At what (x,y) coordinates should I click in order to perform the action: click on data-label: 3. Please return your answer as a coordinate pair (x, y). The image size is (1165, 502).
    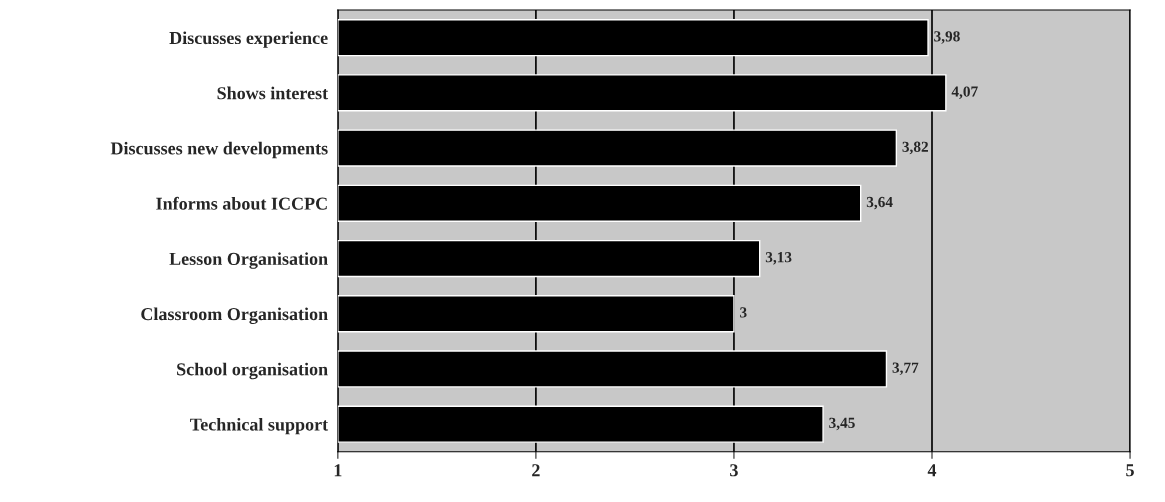
    Looking at the image, I should click on (743, 312).